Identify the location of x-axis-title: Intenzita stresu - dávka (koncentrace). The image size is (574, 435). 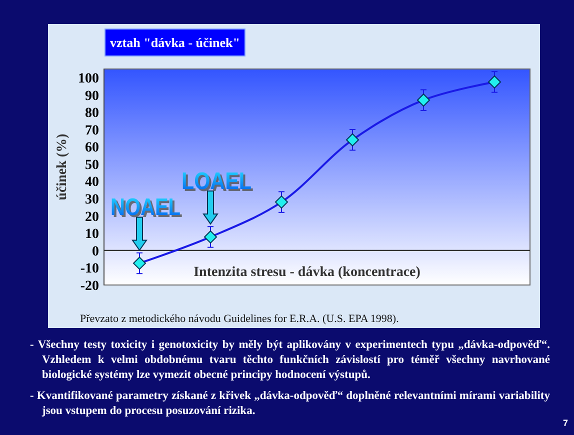
(307, 272).